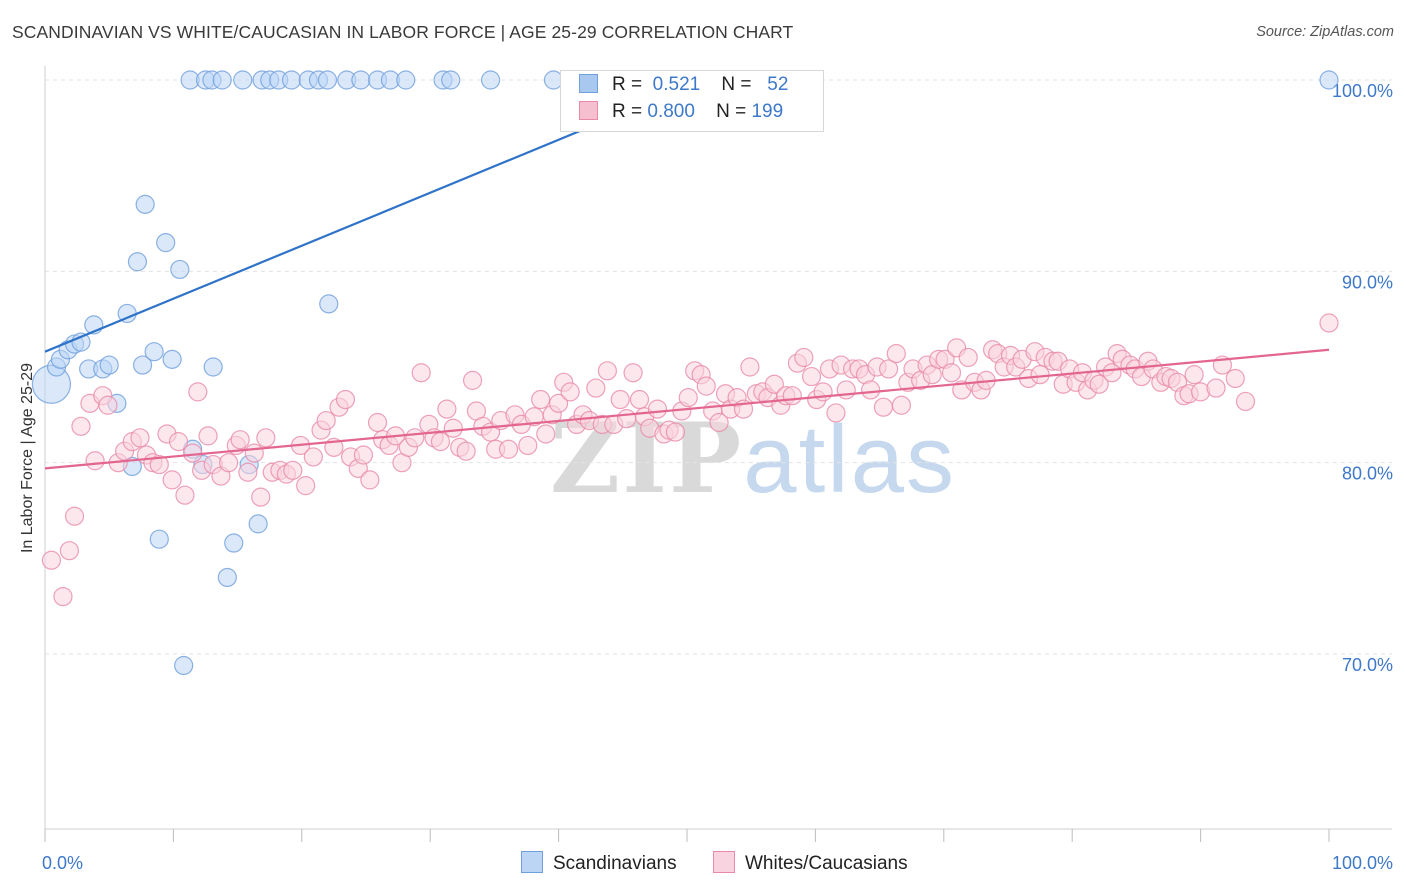 The image size is (1406, 892). Describe the element at coordinates (778, 84) in the screenshot. I see `stats-n-value: 52` at that location.